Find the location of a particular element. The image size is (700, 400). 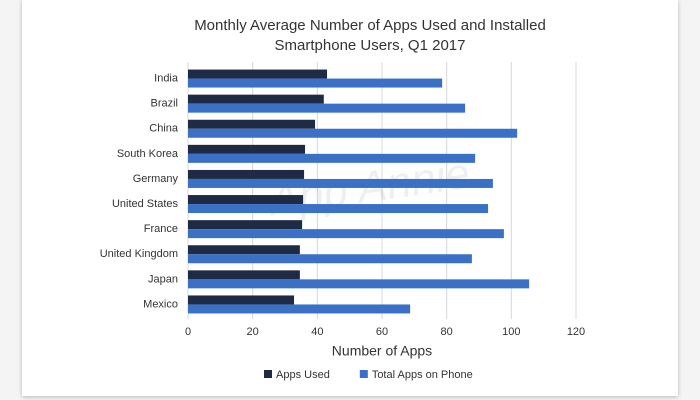

x-axis-title: Number of Apps is located at coordinates (382, 351).